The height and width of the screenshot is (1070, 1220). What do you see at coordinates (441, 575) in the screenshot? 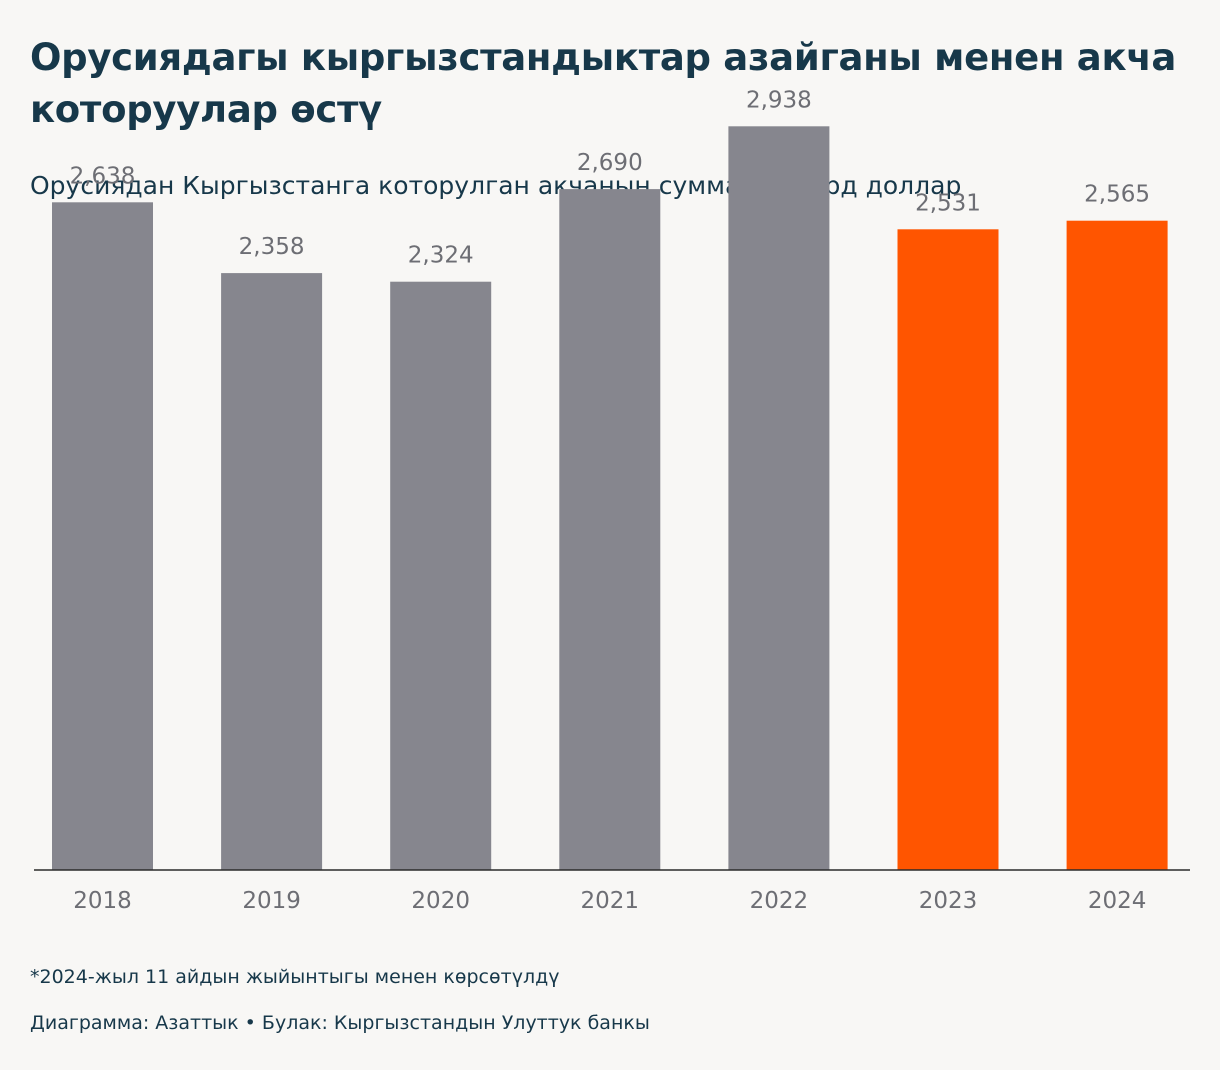
I see `bar-2020` at bounding box center [441, 575].